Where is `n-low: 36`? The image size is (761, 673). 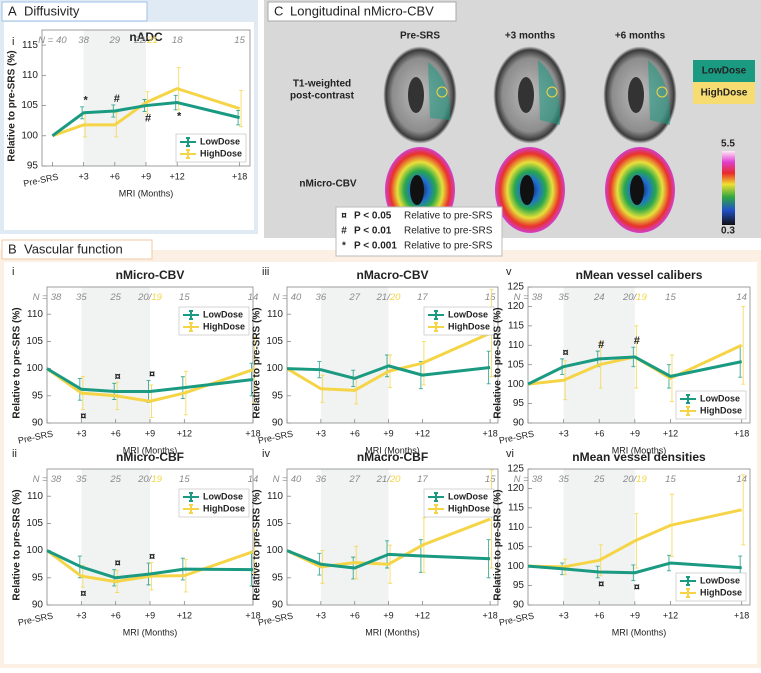 n-low: 36 is located at coordinates (321, 297).